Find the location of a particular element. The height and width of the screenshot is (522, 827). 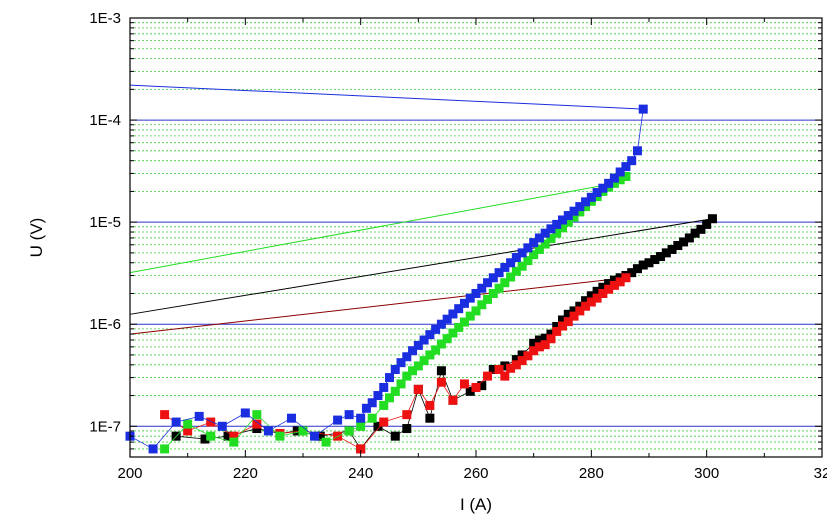

y-tick-label: 1E-5 is located at coordinates (105, 222).